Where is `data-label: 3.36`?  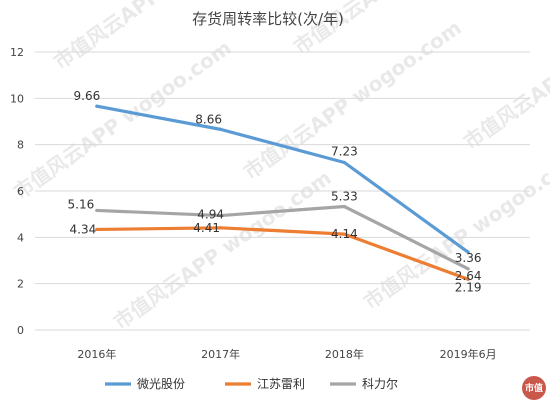 data-label: 3.36 is located at coordinates (468, 258).